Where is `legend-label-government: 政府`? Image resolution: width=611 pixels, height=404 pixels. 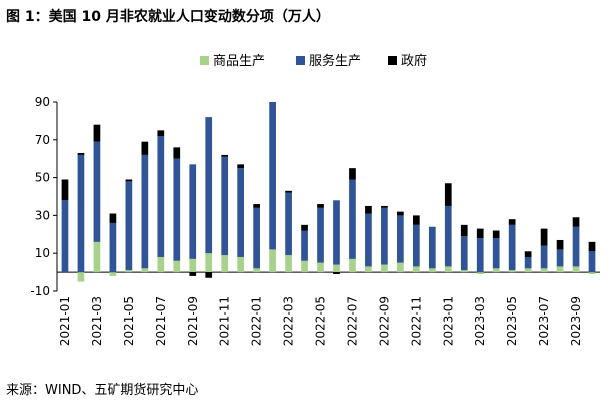 legend-label-government: 政府 is located at coordinates (414, 61).